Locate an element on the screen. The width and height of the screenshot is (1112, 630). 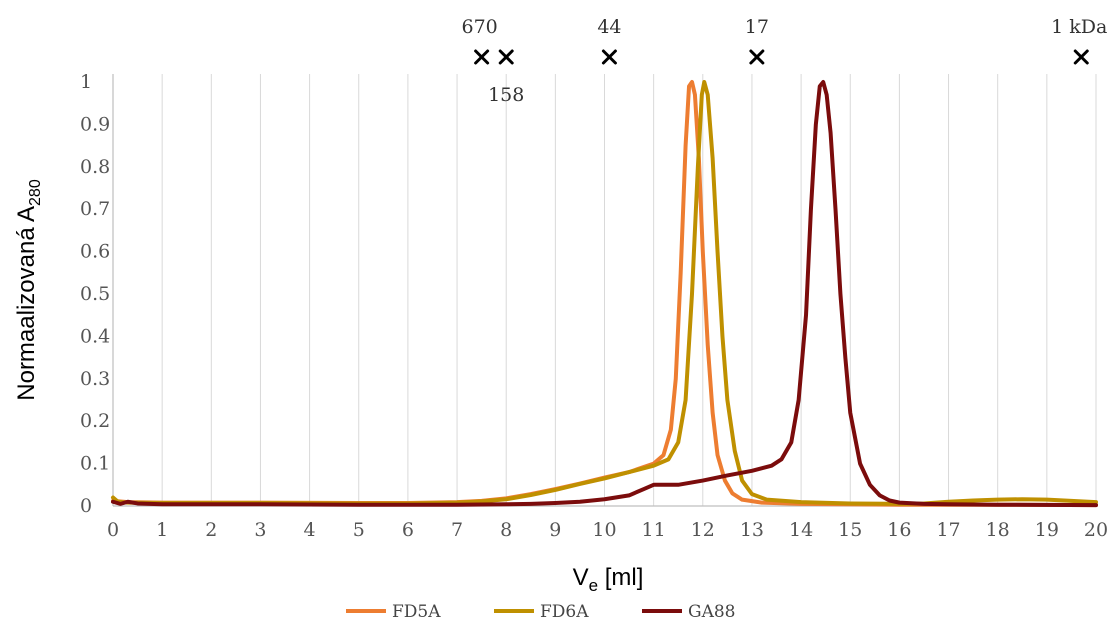
marker-label: 158 is located at coordinates (506, 95).